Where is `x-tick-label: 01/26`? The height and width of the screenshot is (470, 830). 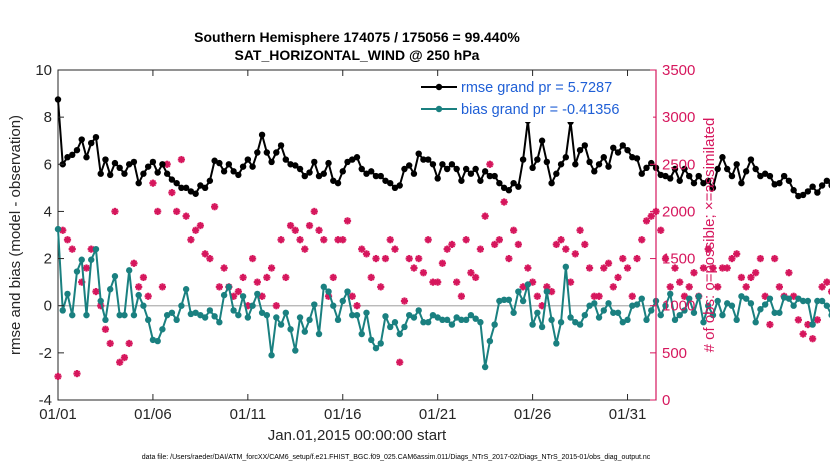
x-tick-label: 01/26 is located at coordinates (533, 414).